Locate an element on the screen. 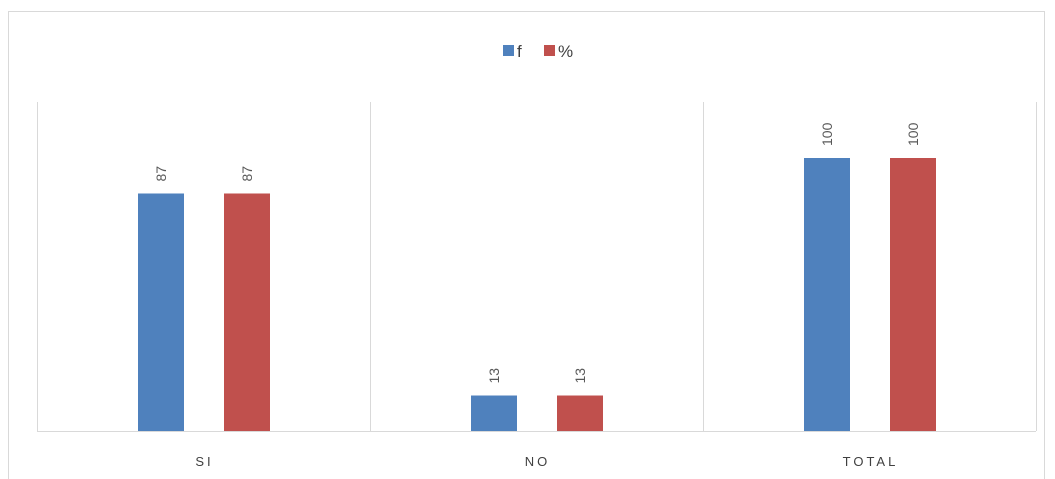 This screenshot has height=479, width=1055. chart-legend: f% is located at coordinates (538, 51).